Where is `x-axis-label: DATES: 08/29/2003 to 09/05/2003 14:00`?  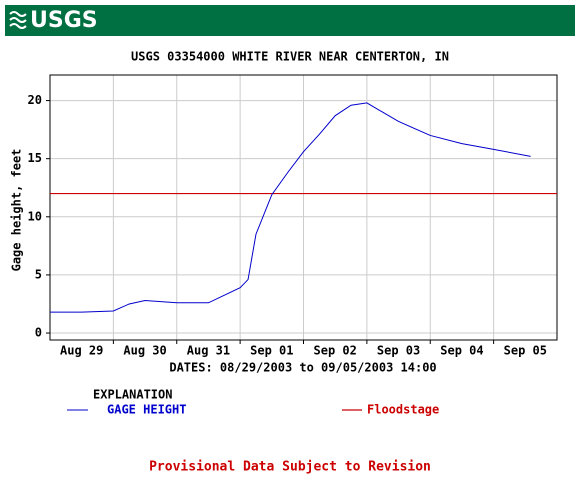
x-axis-label: DATES: 08/29/2003 to 09/05/2003 14:00 is located at coordinates (302, 368).